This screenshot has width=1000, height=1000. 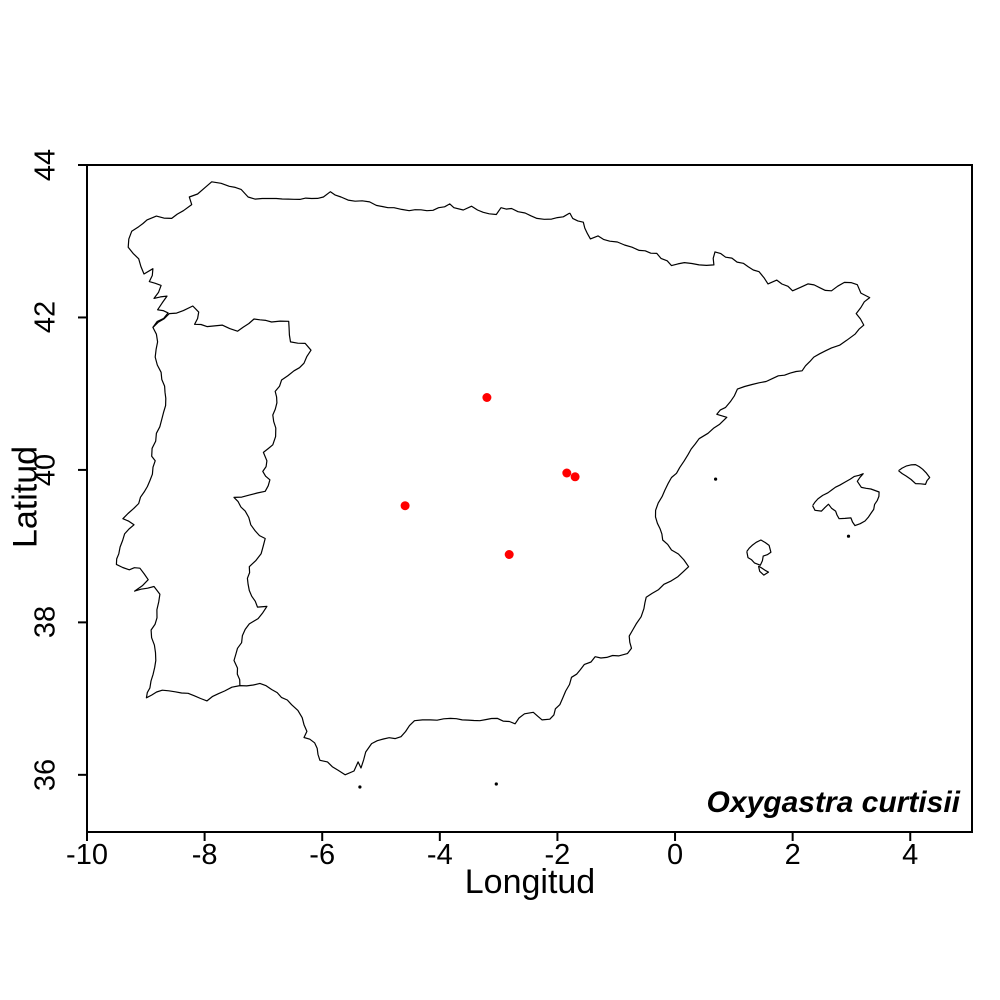 What do you see at coordinates (530, 882) in the screenshot?
I see `x-axis-title: Longitud` at bounding box center [530, 882].